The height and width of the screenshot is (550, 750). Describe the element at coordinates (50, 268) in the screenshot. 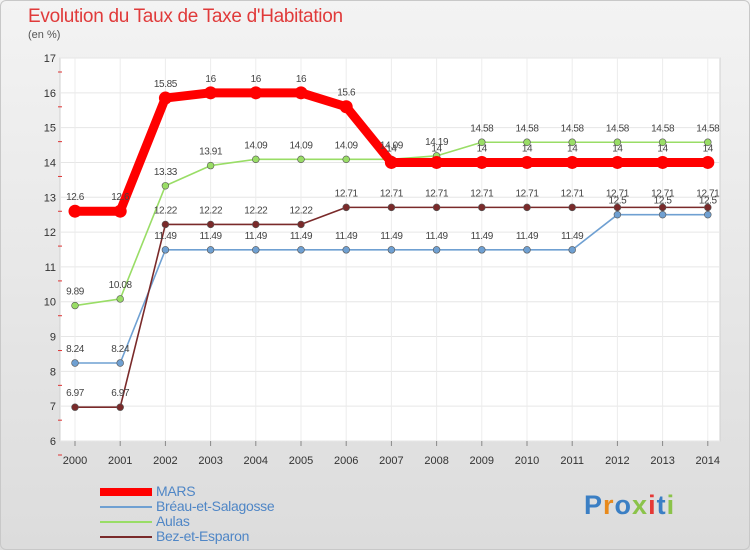

I see `y-tick-label: 11` at that location.